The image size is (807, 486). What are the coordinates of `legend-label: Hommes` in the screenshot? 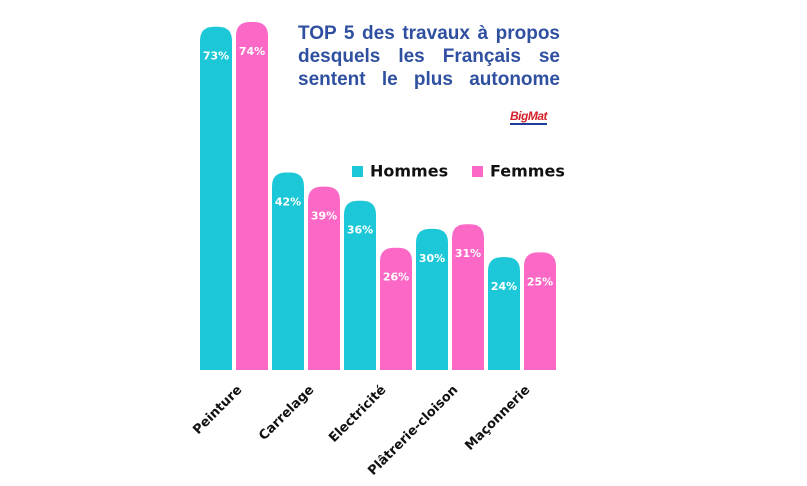 It's located at (409, 171).